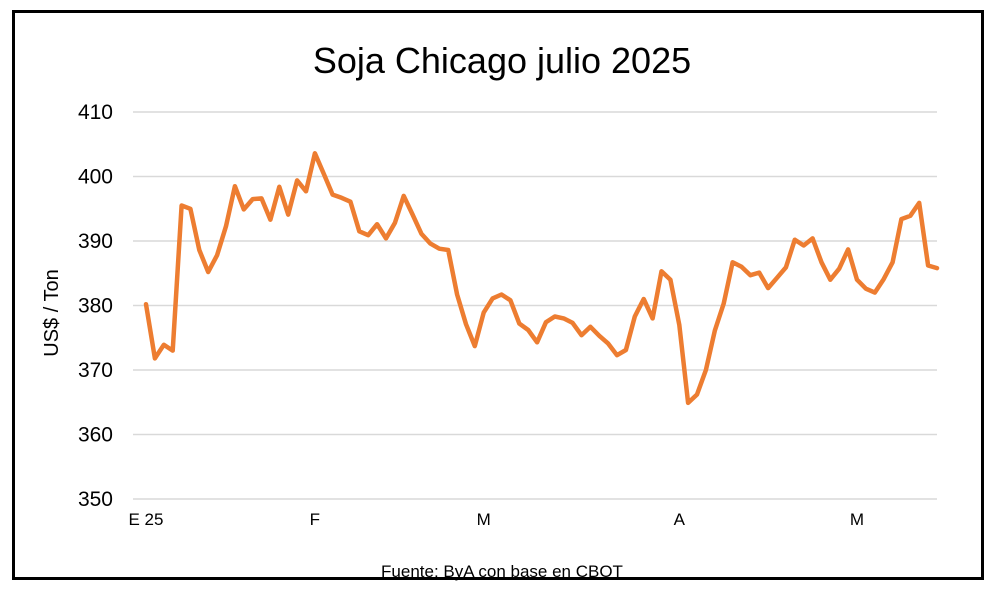 Image resolution: width=1000 pixels, height=594 pixels. Describe the element at coordinates (95, 177) in the screenshot. I see `y-tick-label: 400` at that location.